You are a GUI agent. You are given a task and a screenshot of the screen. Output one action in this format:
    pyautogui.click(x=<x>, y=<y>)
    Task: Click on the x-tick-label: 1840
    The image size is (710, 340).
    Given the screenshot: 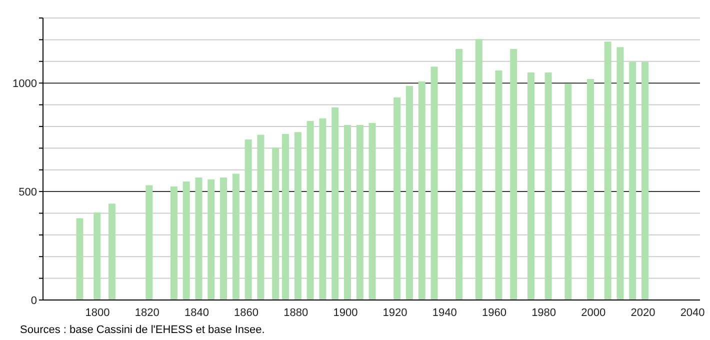 What is the action you would take?
    pyautogui.click(x=196, y=312)
    